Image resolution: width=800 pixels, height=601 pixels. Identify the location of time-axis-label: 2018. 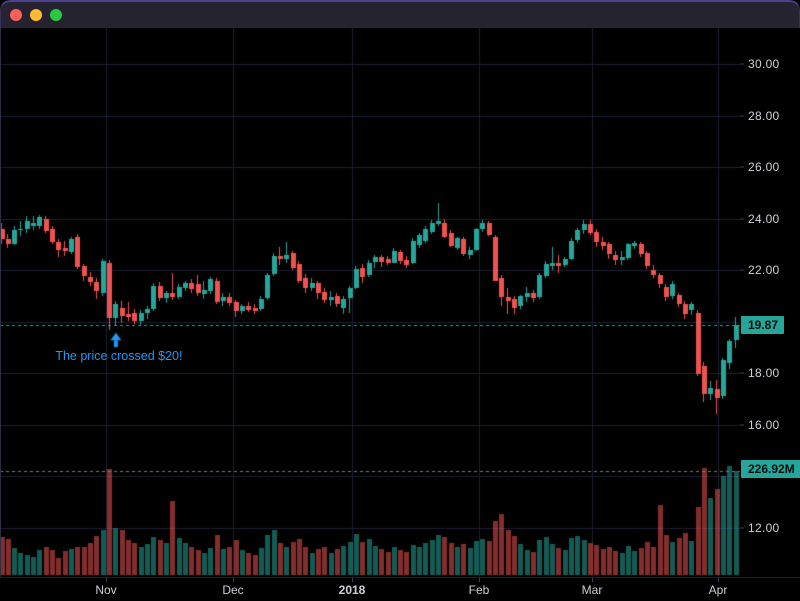
(352, 590).